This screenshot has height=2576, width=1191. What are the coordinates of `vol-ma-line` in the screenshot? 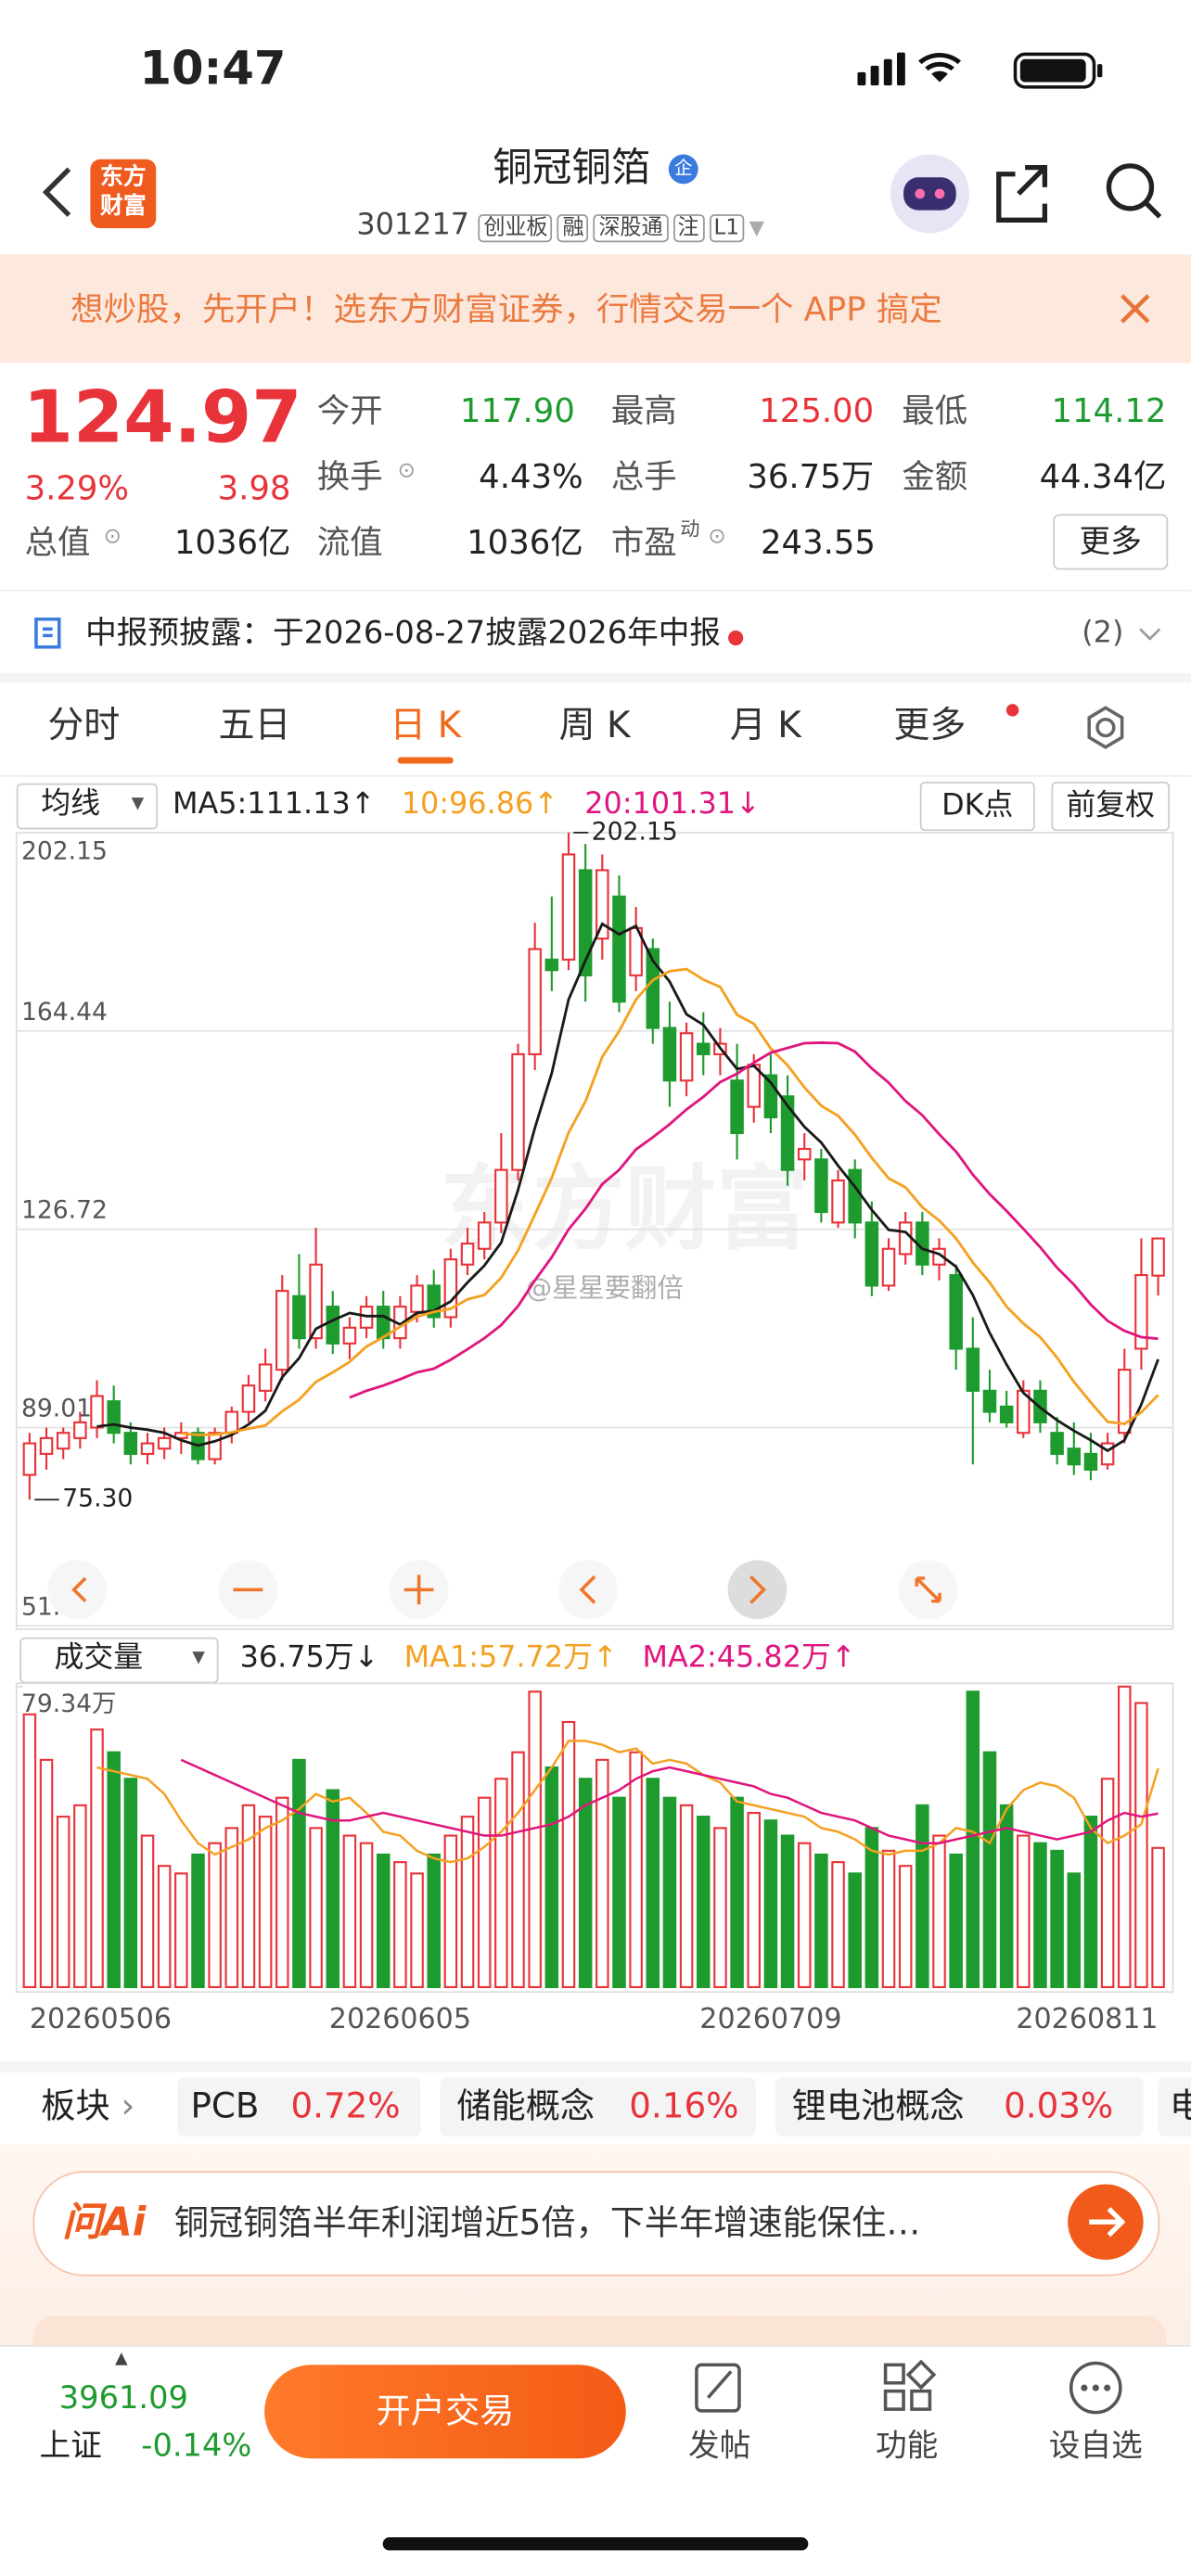 It's located at (627, 1802).